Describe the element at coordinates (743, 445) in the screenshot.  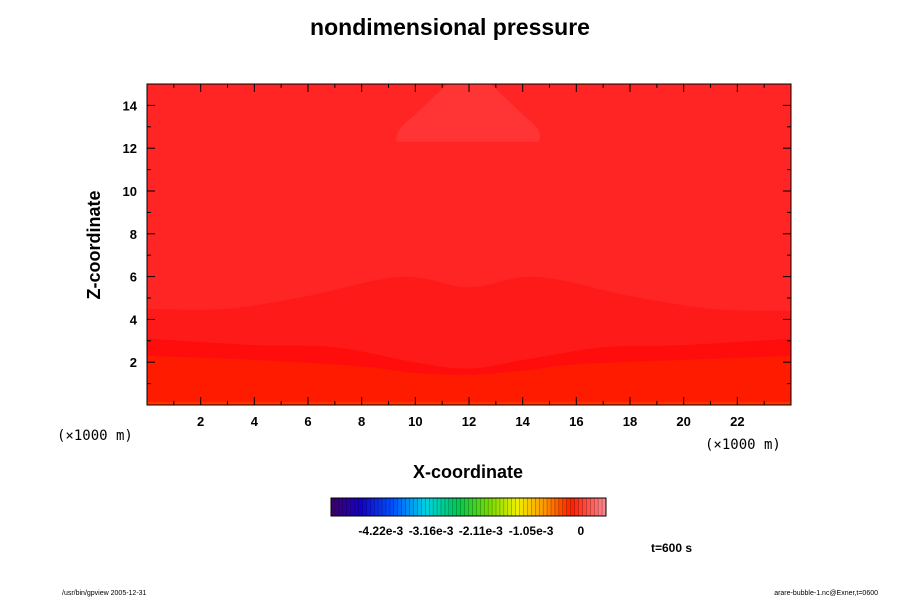
I see `x-axis-unit: (×1000 m)` at that location.